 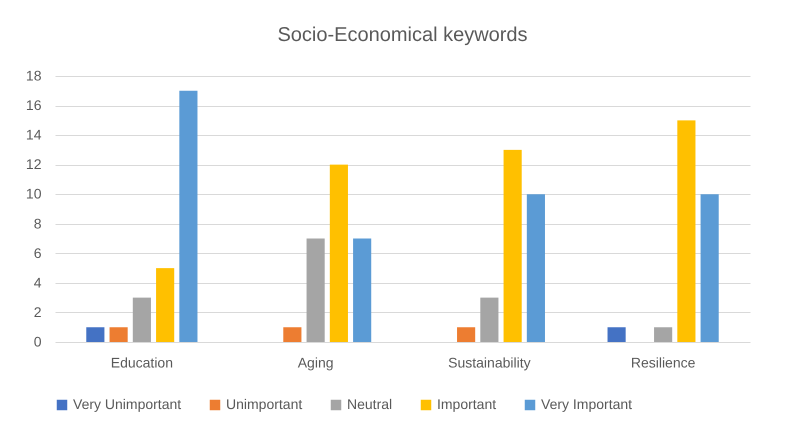 What do you see at coordinates (402, 35) in the screenshot?
I see `chart-title: Socio-Economical keywords` at bounding box center [402, 35].